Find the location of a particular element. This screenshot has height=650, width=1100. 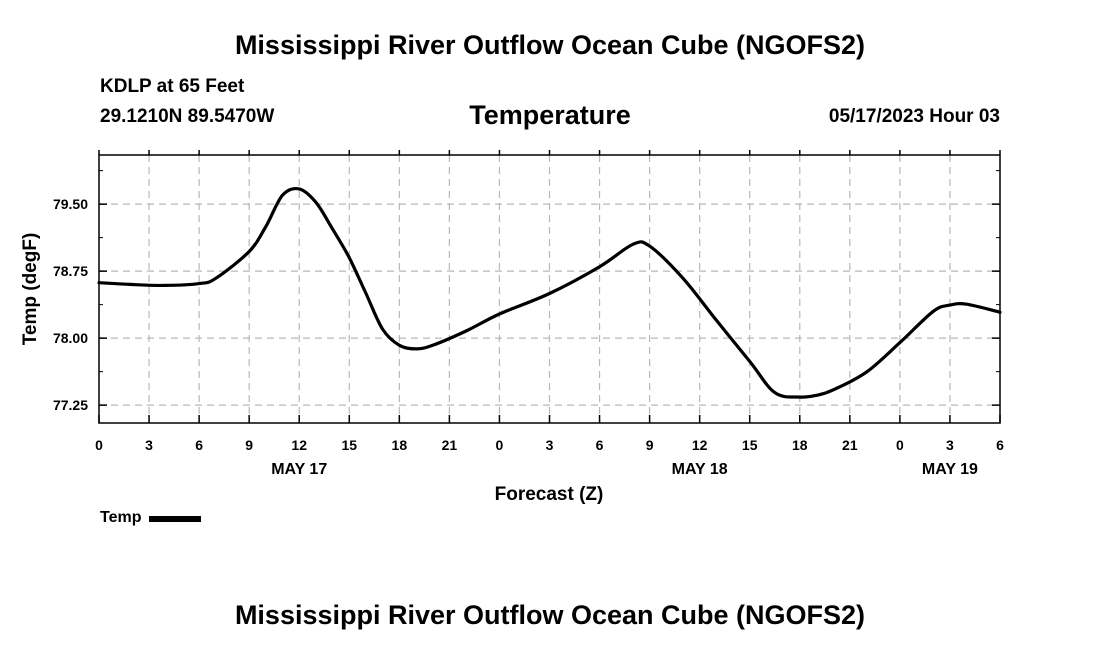

chart-title: Temperature is located at coordinates (550, 115).